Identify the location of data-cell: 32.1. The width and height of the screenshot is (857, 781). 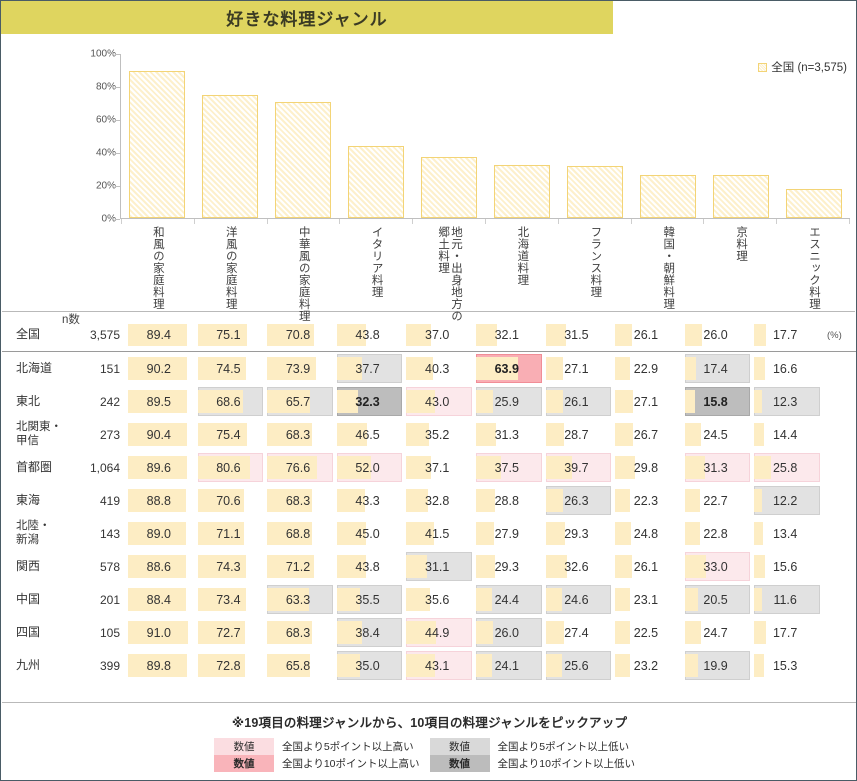
(508, 335).